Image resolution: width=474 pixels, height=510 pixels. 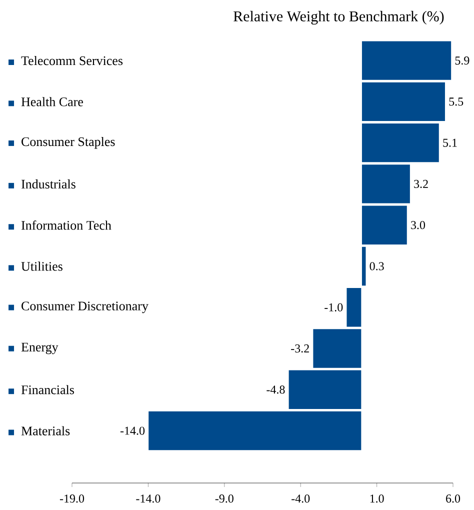 What do you see at coordinates (333, 307) in the screenshot?
I see `data-label: -1.0` at bounding box center [333, 307].